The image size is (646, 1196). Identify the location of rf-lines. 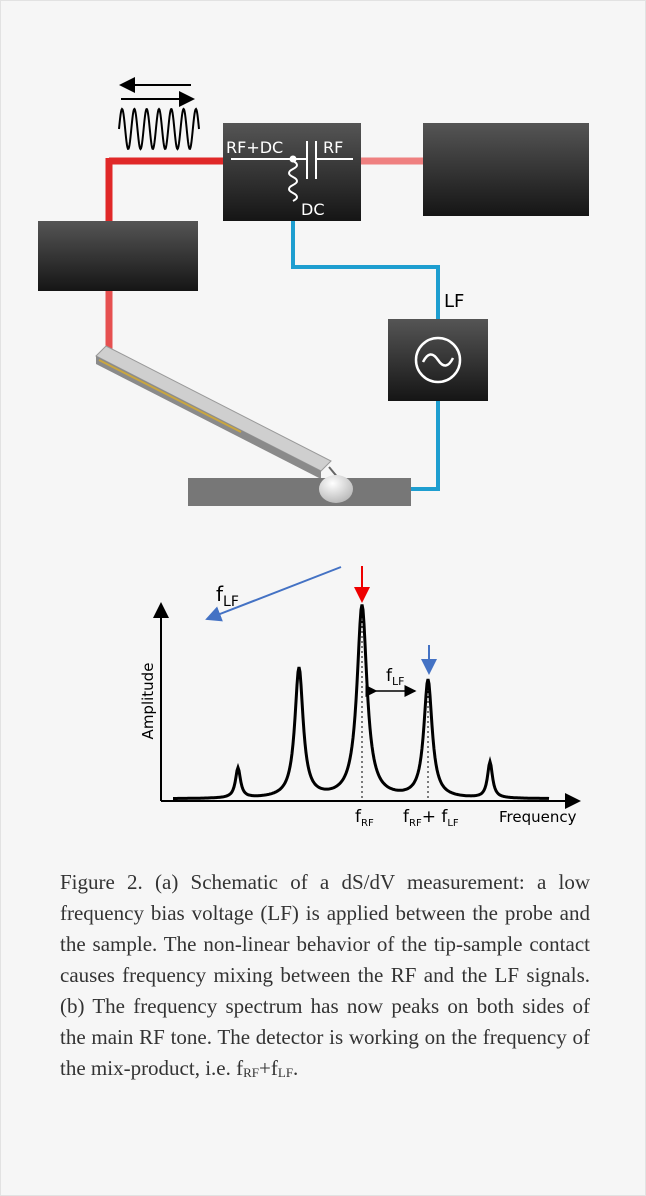
(264, 254).